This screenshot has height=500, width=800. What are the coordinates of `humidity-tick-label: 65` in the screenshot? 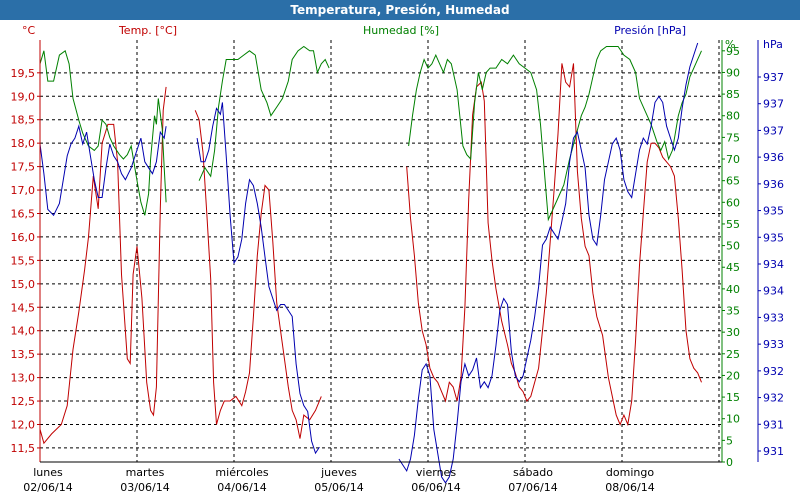 It's located at (733, 181).